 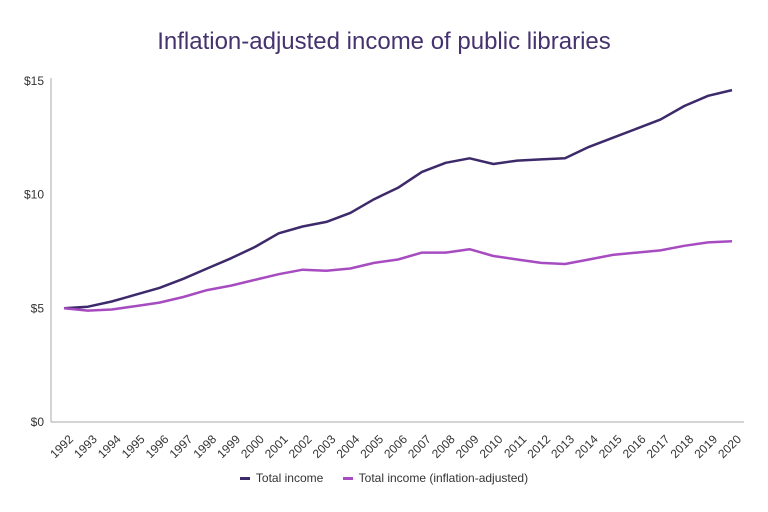 I want to click on x-tick-label: 1999, so click(x=228, y=446).